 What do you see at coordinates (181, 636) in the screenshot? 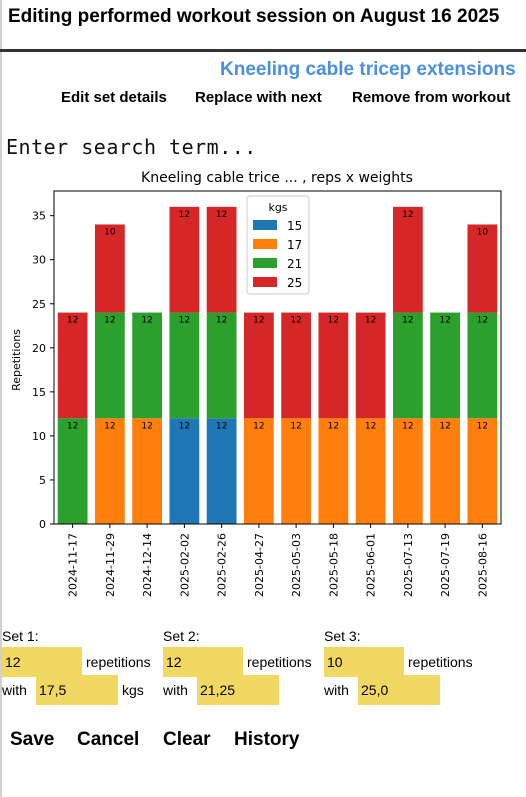
I see `set-2-label: Set 2:` at bounding box center [181, 636].